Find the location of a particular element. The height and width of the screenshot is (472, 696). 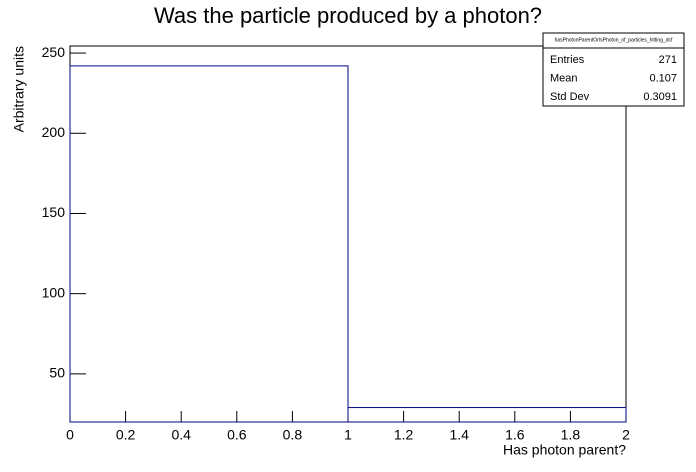

x-tick-label: 0.4 is located at coordinates (181, 435).